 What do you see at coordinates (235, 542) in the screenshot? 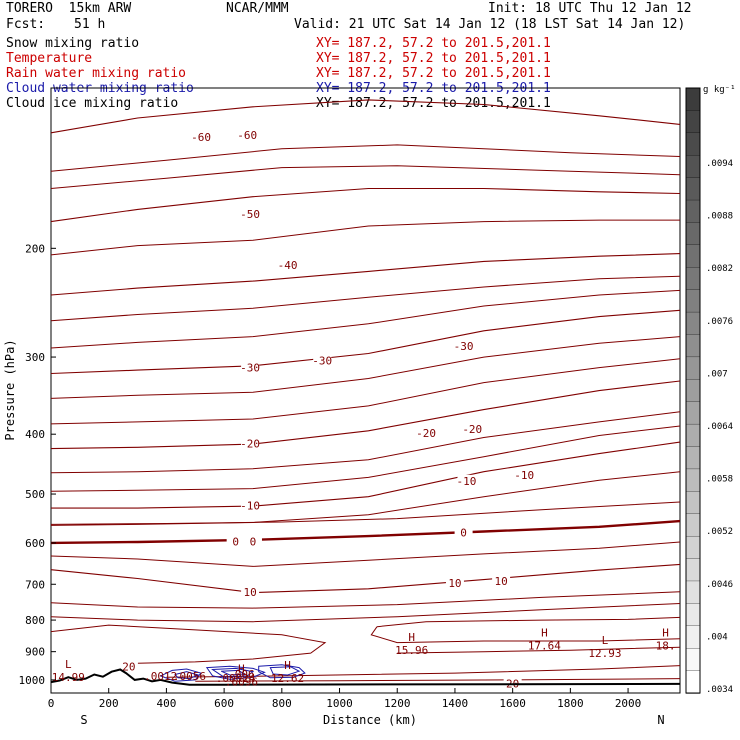
I see `contour-label: 0` at bounding box center [235, 542].